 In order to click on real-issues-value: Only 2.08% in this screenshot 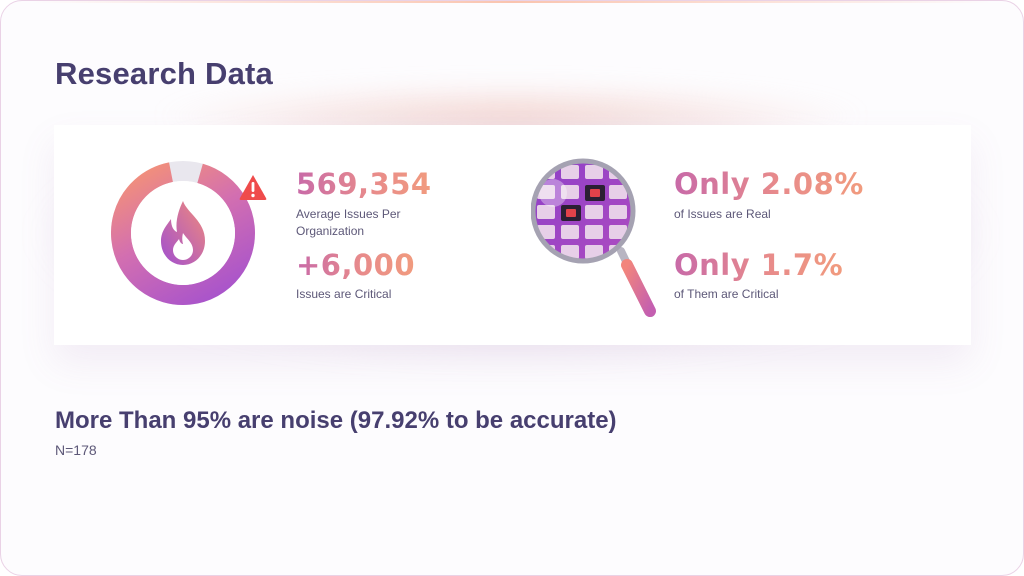, I will do `click(769, 184)`.